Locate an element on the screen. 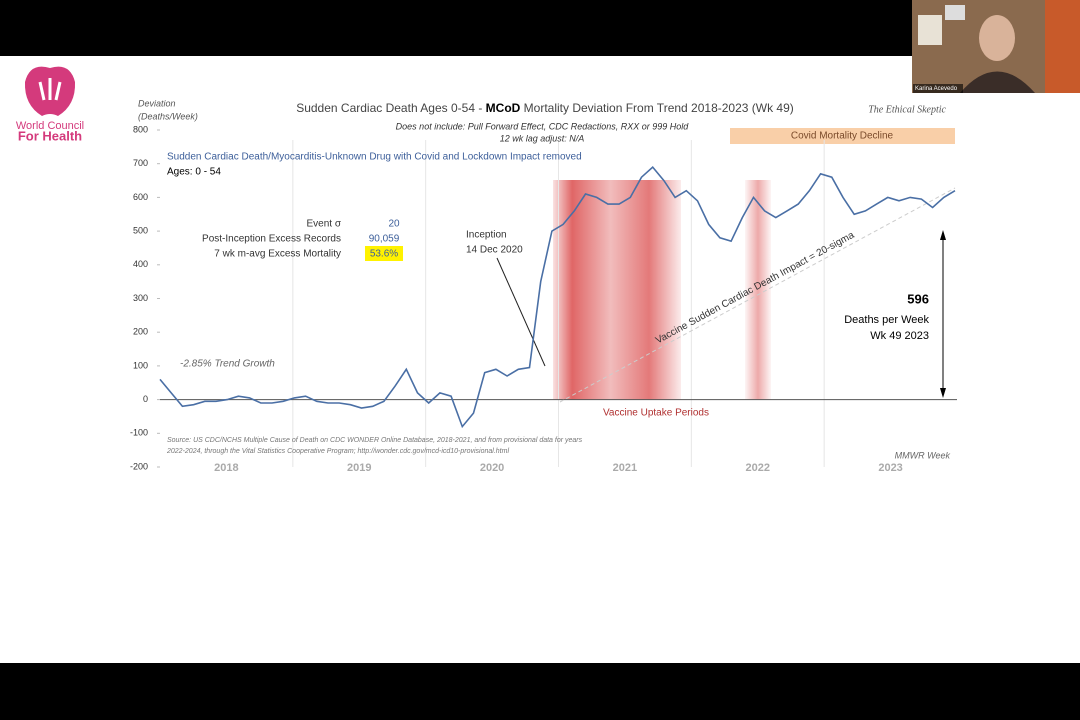  stat-name: Event σ is located at coordinates (323, 224).